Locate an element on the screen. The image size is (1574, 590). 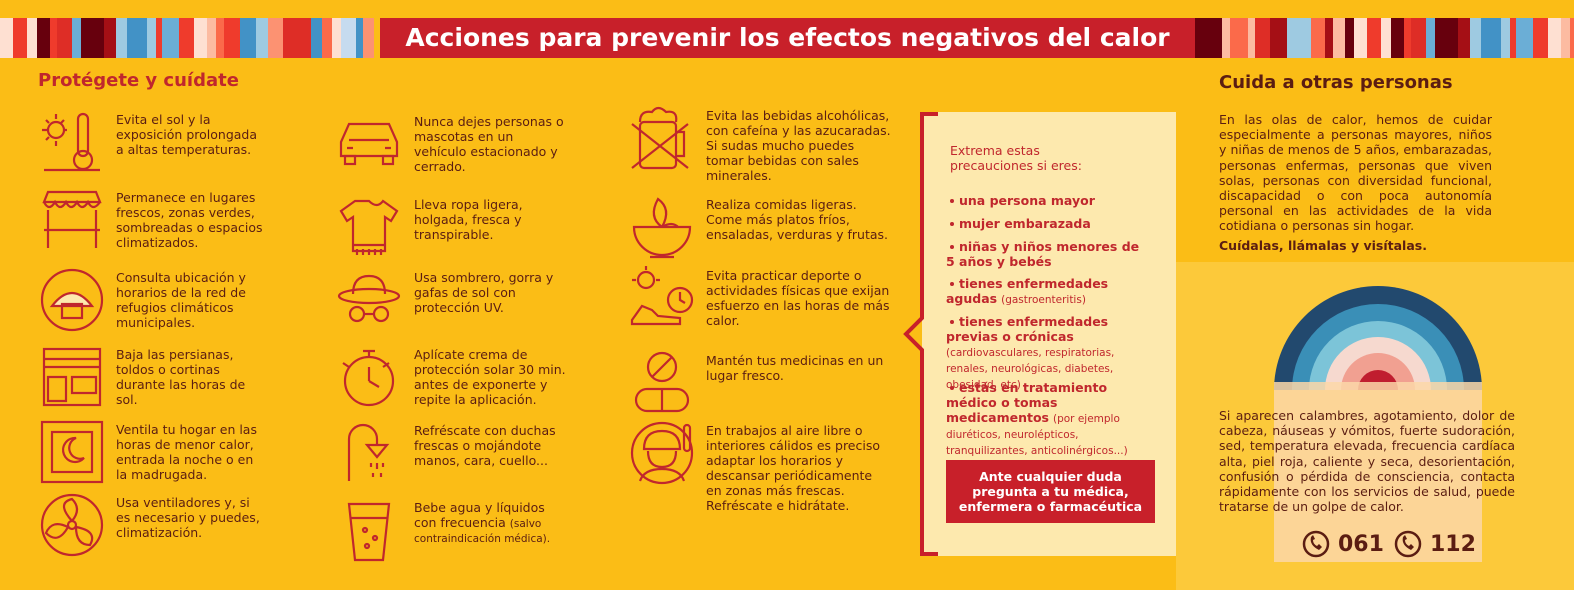
precaution: mujer embarazada is located at coordinates (1048, 223).